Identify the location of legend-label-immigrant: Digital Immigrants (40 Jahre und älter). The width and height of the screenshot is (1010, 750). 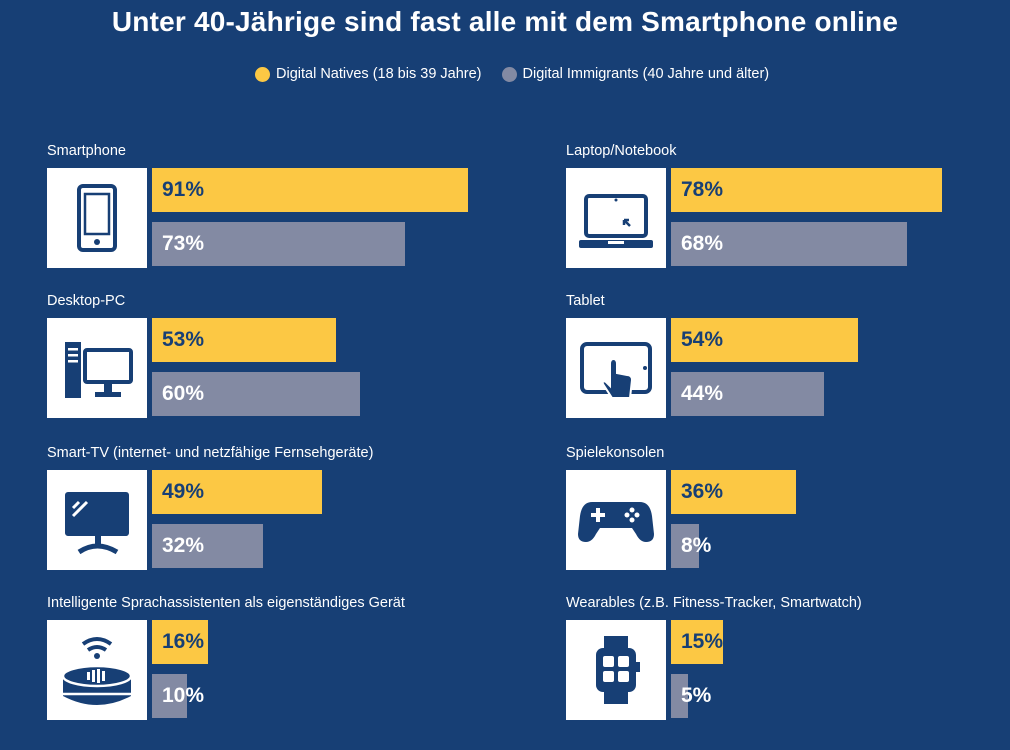
(646, 74).